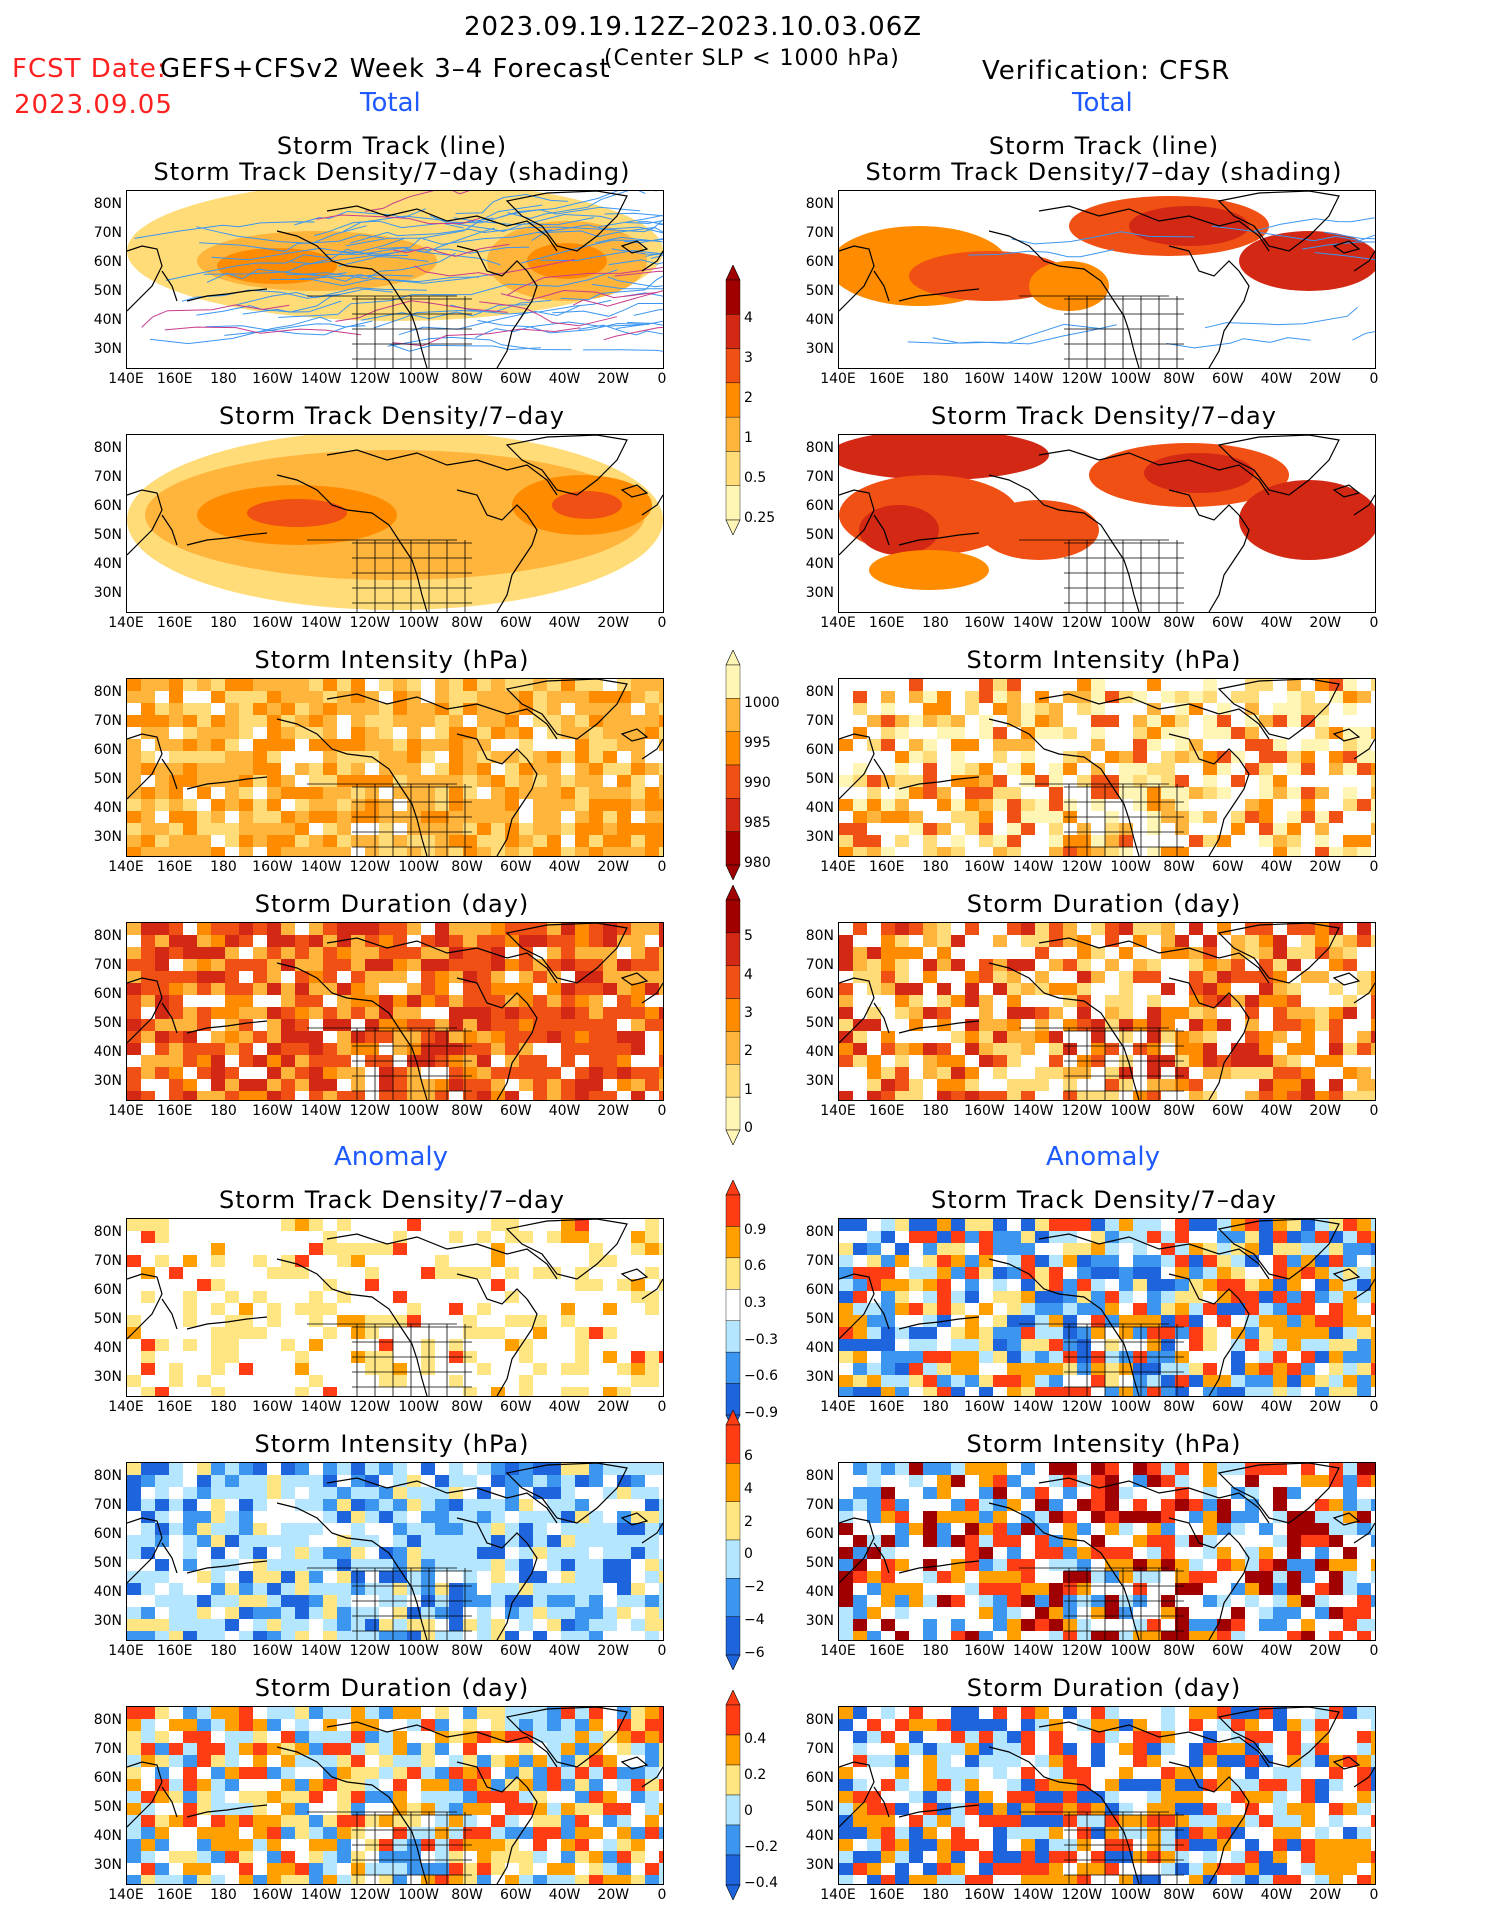 The image size is (1487, 1925). What do you see at coordinates (1104, 146) in the screenshot?
I see `title-track-line-right: Storm Track (line)` at bounding box center [1104, 146].